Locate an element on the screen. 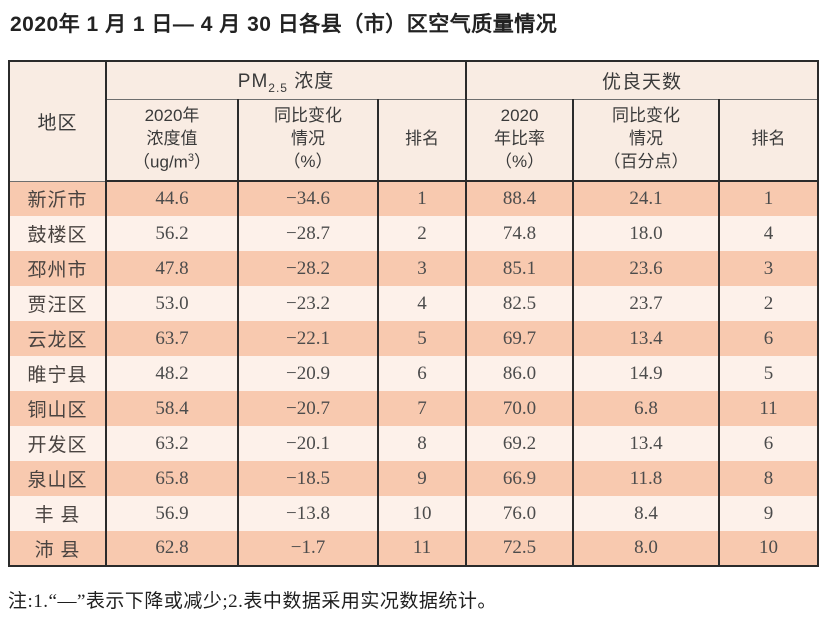 This screenshot has width=825, height=620. cell-pm-change: −34.6 is located at coordinates (308, 198).